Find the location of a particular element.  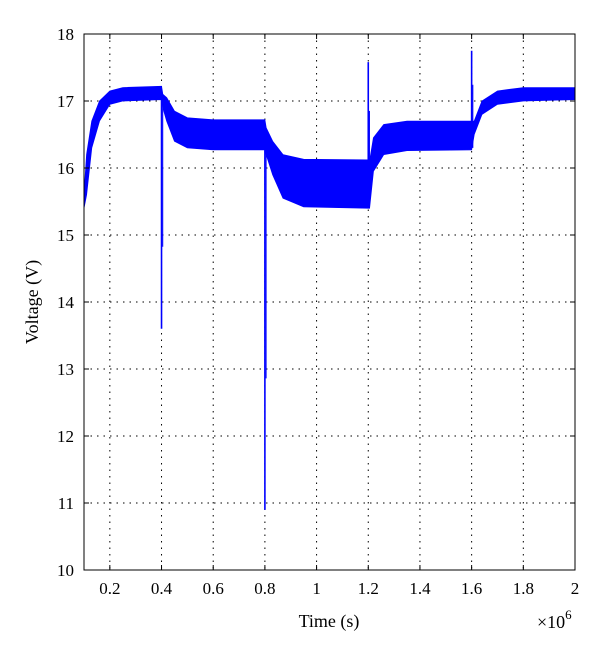

x-tick-label: 1.6 is located at coordinates (471, 588).